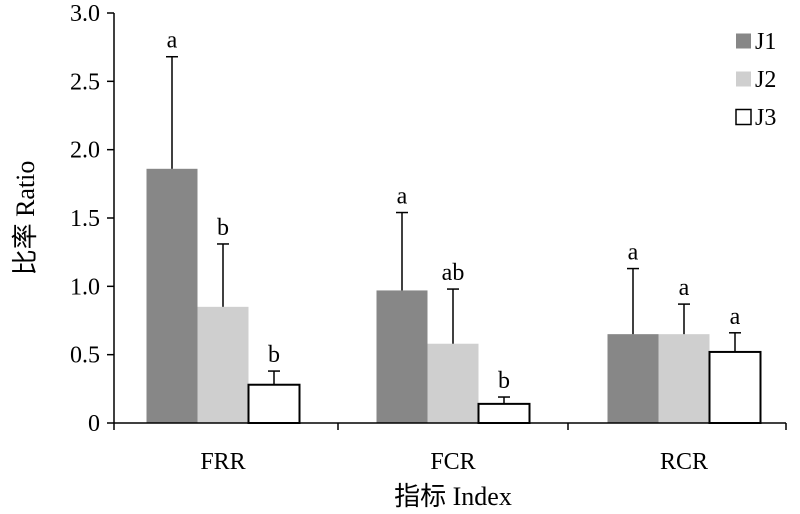 The image size is (800, 514). What do you see at coordinates (85, 356) in the screenshot?
I see `y-tick-label: 0.5` at bounding box center [85, 356].